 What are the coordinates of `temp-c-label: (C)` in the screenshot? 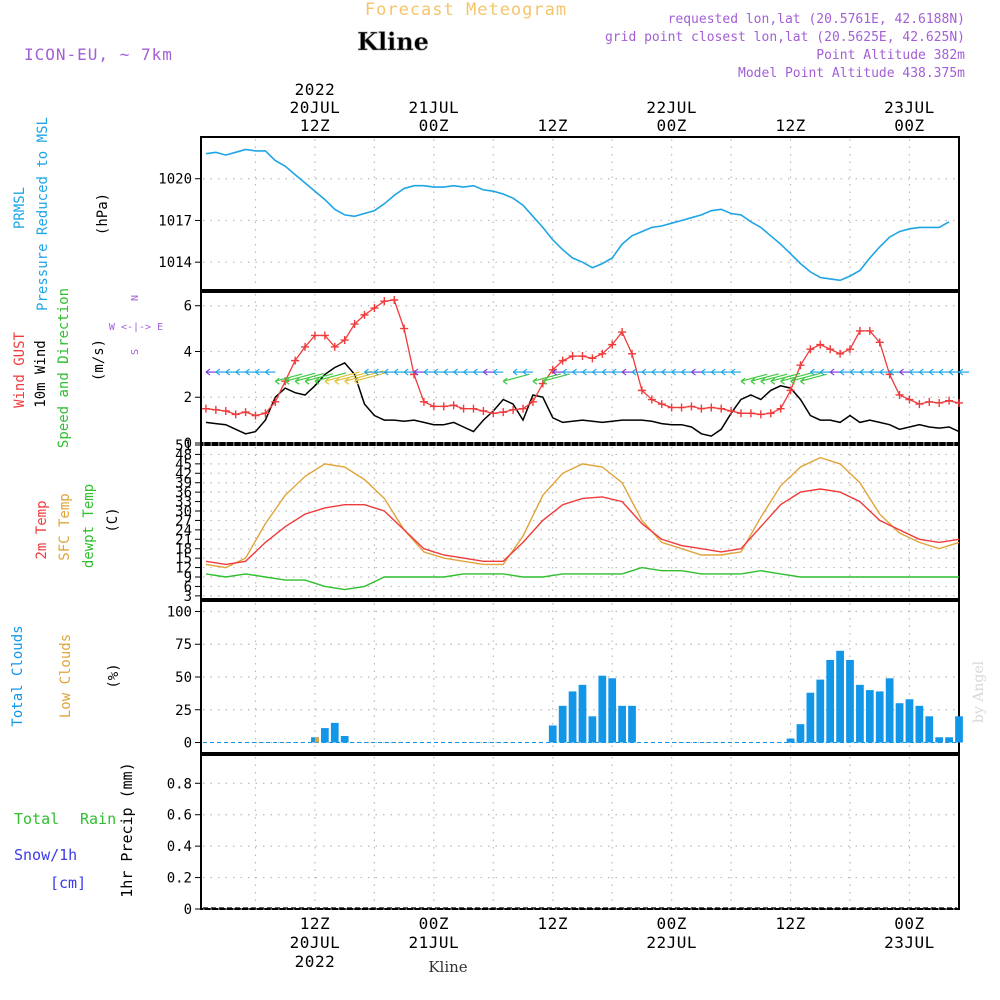 It's located at (113, 519).